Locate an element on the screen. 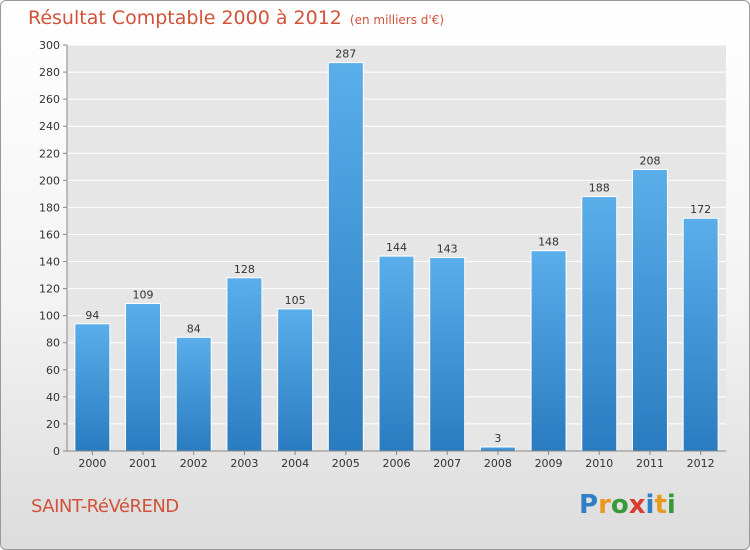 The height and width of the screenshot is (550, 750). y-tick-label: 140 is located at coordinates (49, 262).